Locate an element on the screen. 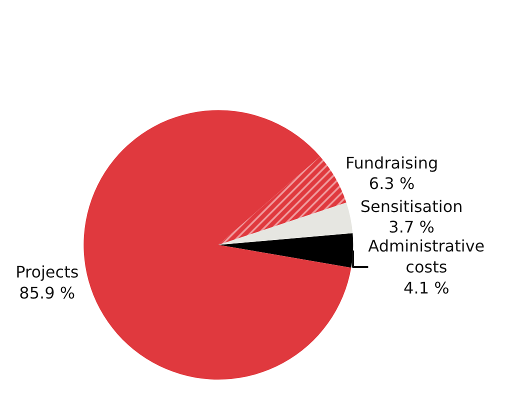 Image resolution: width=529 pixels, height=405 pixels. slice-label: Fundraising is located at coordinates (391, 162).